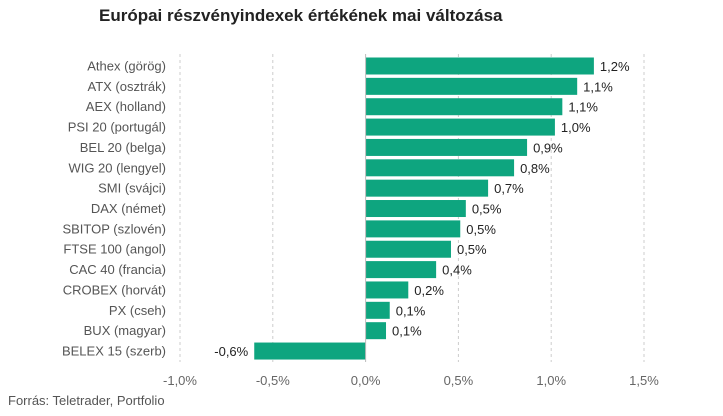  I want to click on category-label: CROBEX (horvát), so click(114, 289).